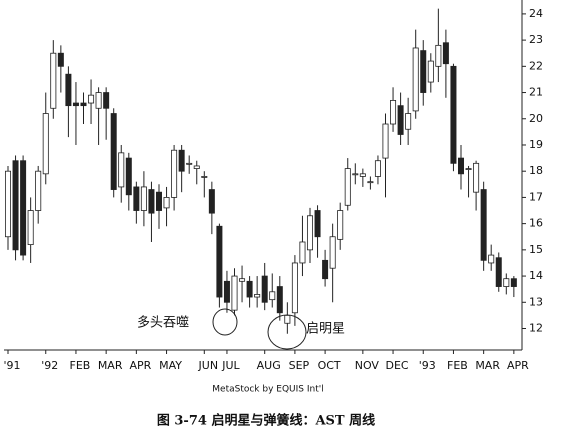  Describe the element at coordinates (325, 329) in the screenshot. I see `annotation: 启明星` at that location.